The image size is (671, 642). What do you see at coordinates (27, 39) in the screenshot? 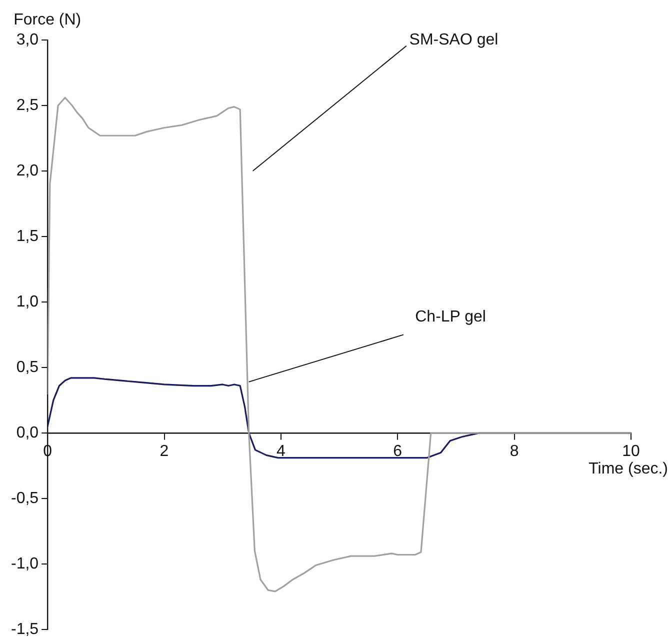
I see `y-tick-label: 3,0` at bounding box center [27, 39].